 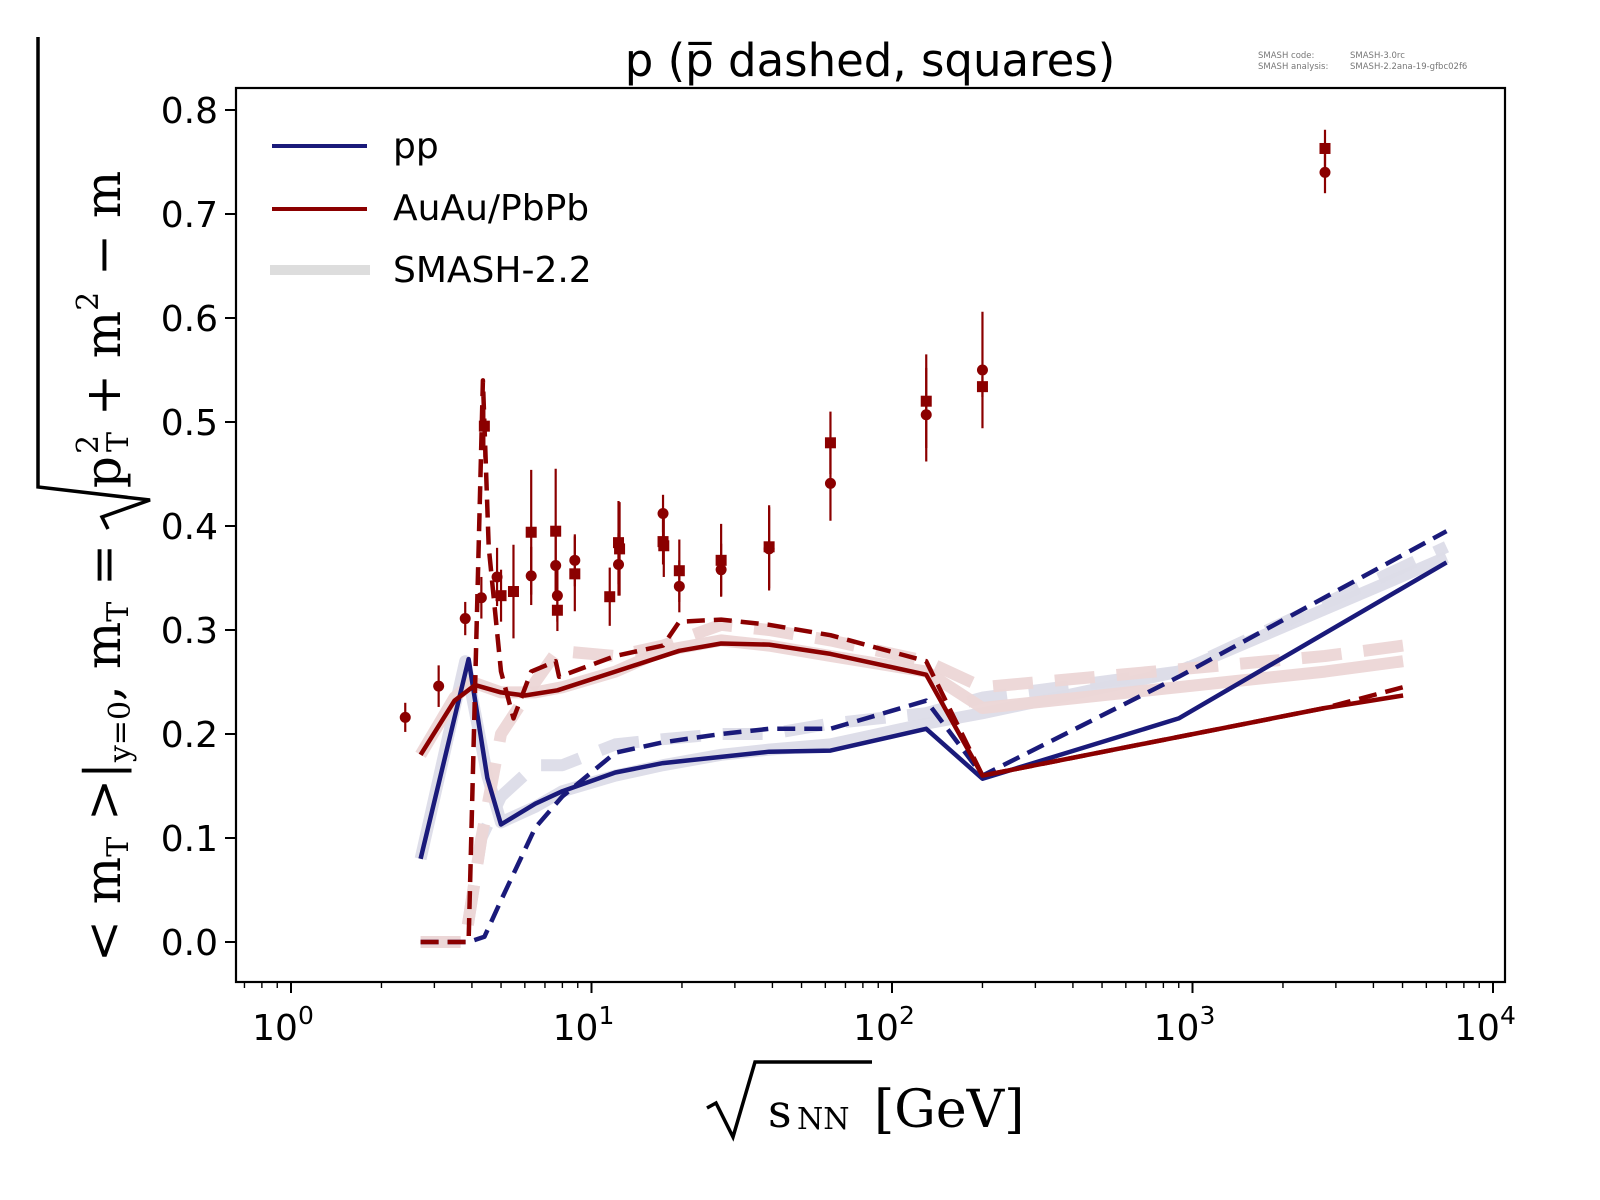 I want to click on legend-label-pp: pp, so click(x=416, y=146).